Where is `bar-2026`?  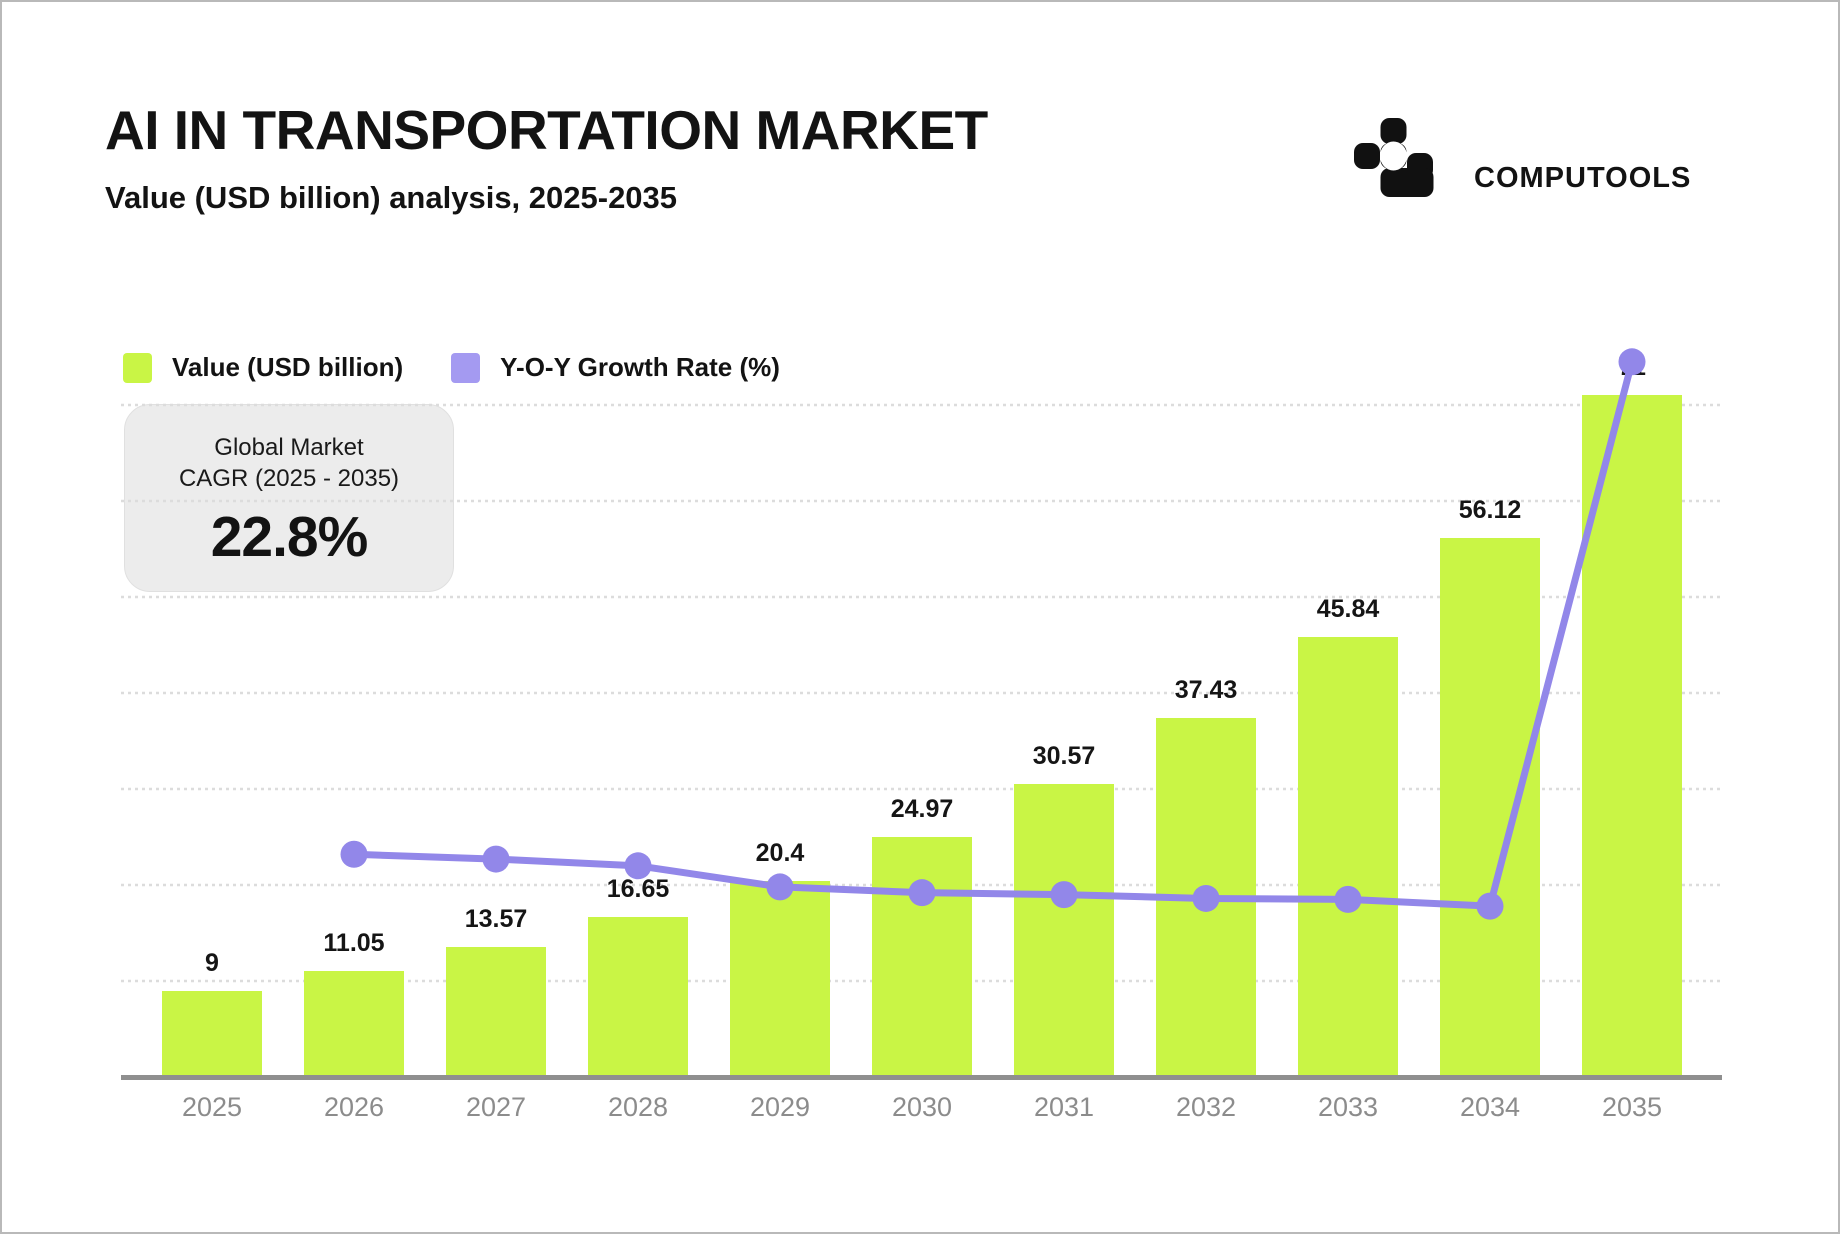 bar-2026 is located at coordinates (354, 1023).